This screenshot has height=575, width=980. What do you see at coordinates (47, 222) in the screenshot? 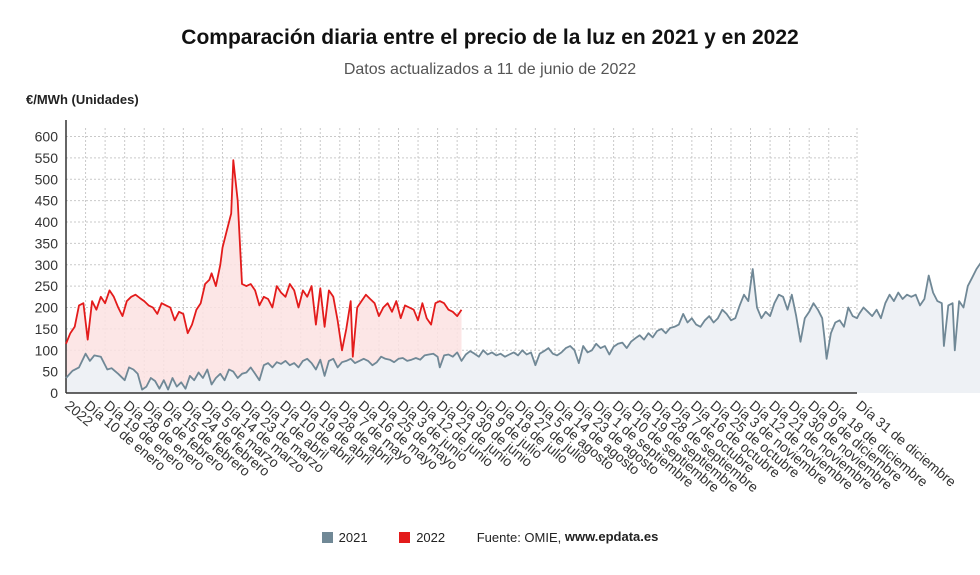
I see `y-tick-label: 400` at bounding box center [47, 222].